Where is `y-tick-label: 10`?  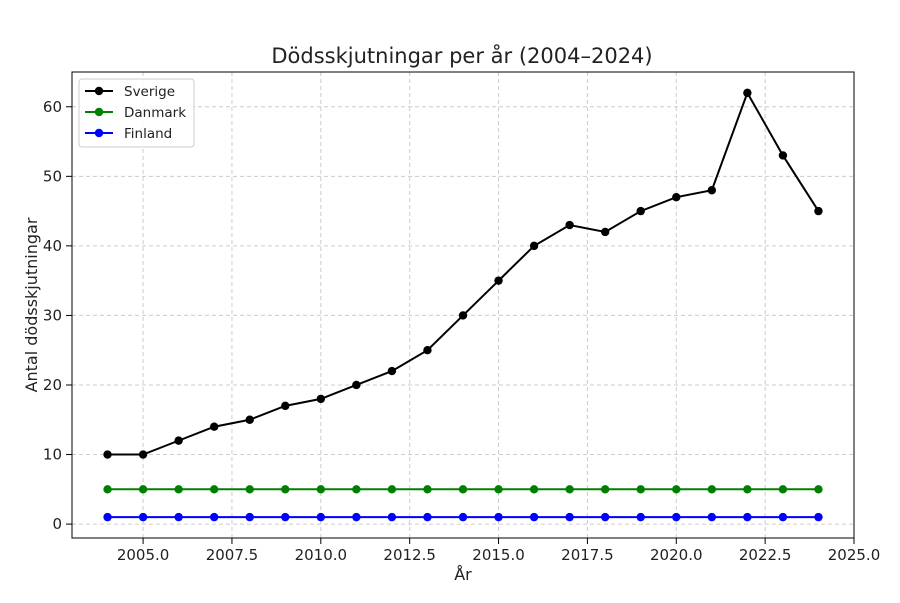 y-tick-label: 10 is located at coordinates (52, 455).